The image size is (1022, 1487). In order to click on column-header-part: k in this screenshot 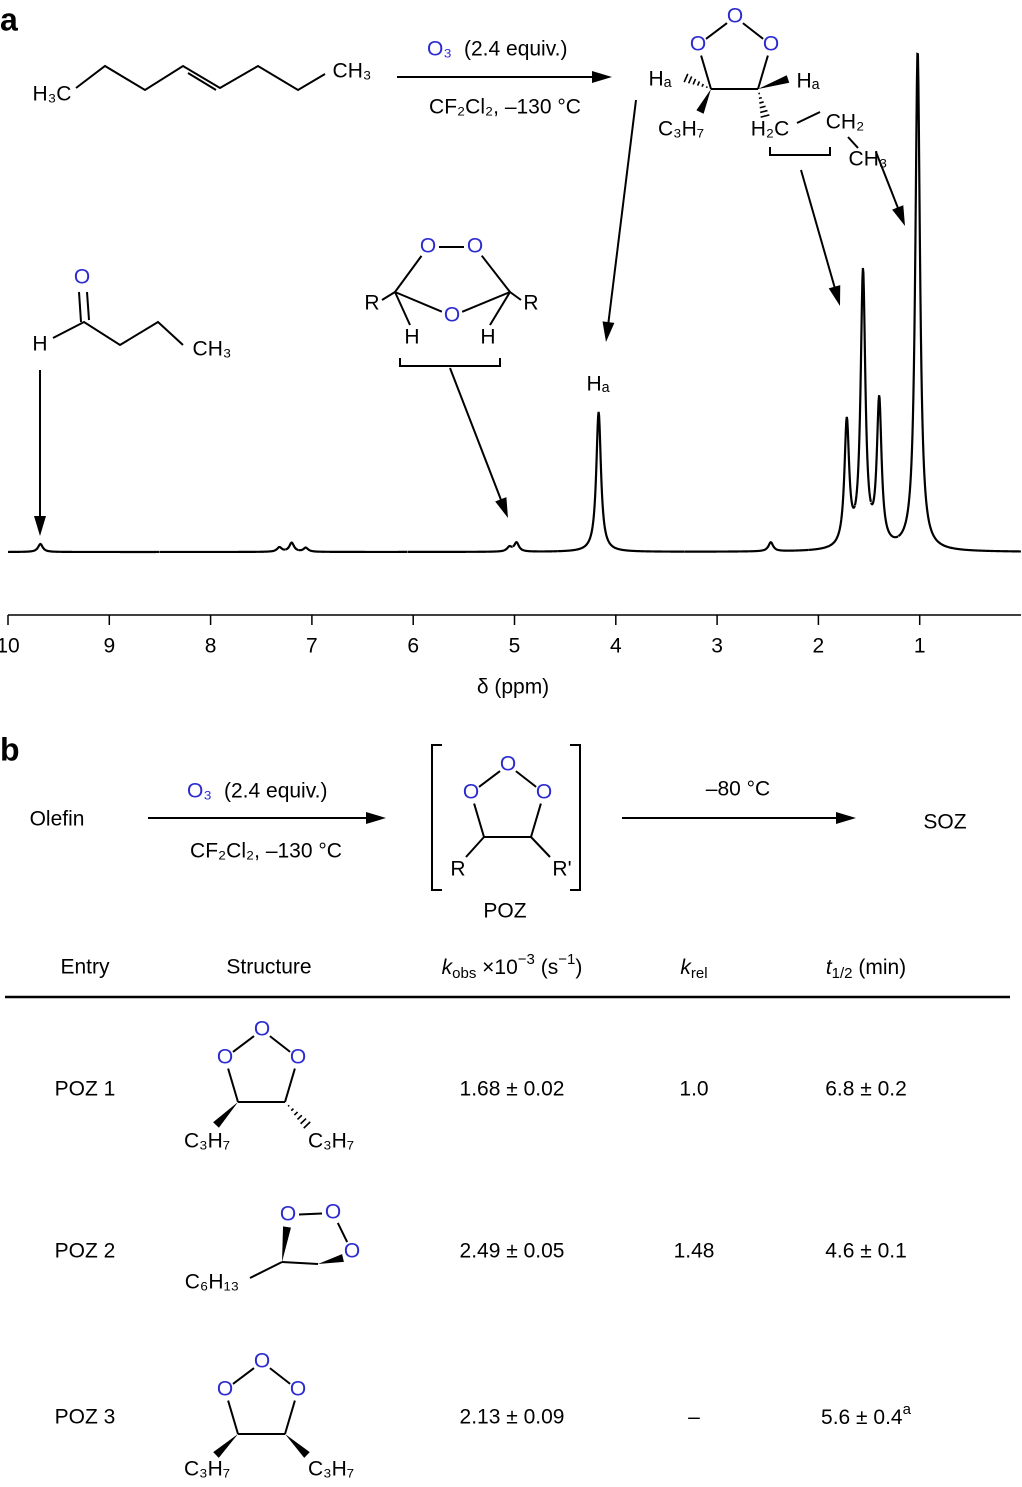, I will do `click(448, 967)`.